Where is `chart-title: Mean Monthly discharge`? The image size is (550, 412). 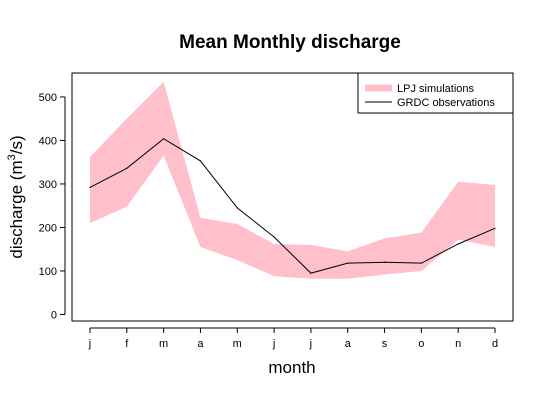
chart-title: Mean Monthly discharge is located at coordinates (290, 42).